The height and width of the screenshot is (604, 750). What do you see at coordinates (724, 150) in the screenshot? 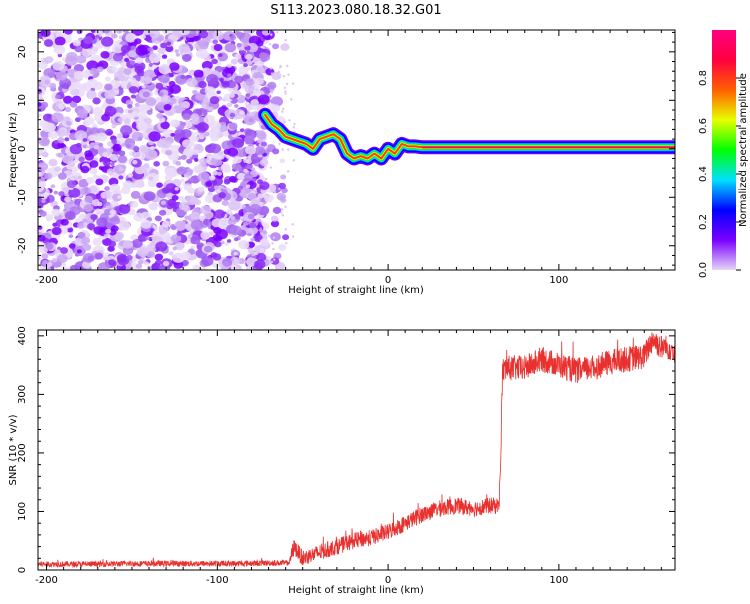
I see `colorbar-gradient` at bounding box center [724, 150].